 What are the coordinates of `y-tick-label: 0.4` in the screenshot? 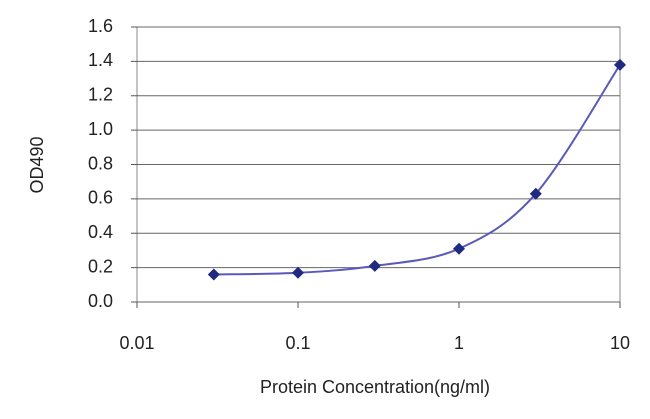 It's located at (100, 232).